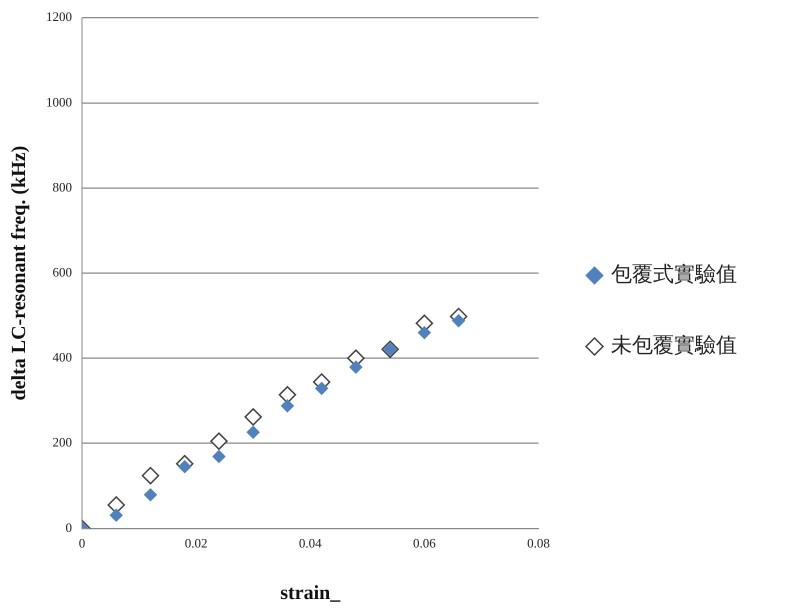 The width and height of the screenshot is (787, 614). I want to click on y-tick-label: 1000, so click(59, 102).